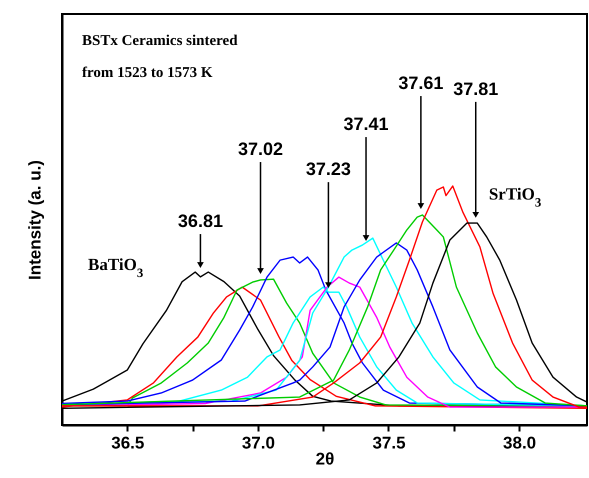 Image resolution: width=589 pixels, height=478 pixels. Describe the element at coordinates (325, 459) in the screenshot. I see `x-axis-title: 2θ` at that location.